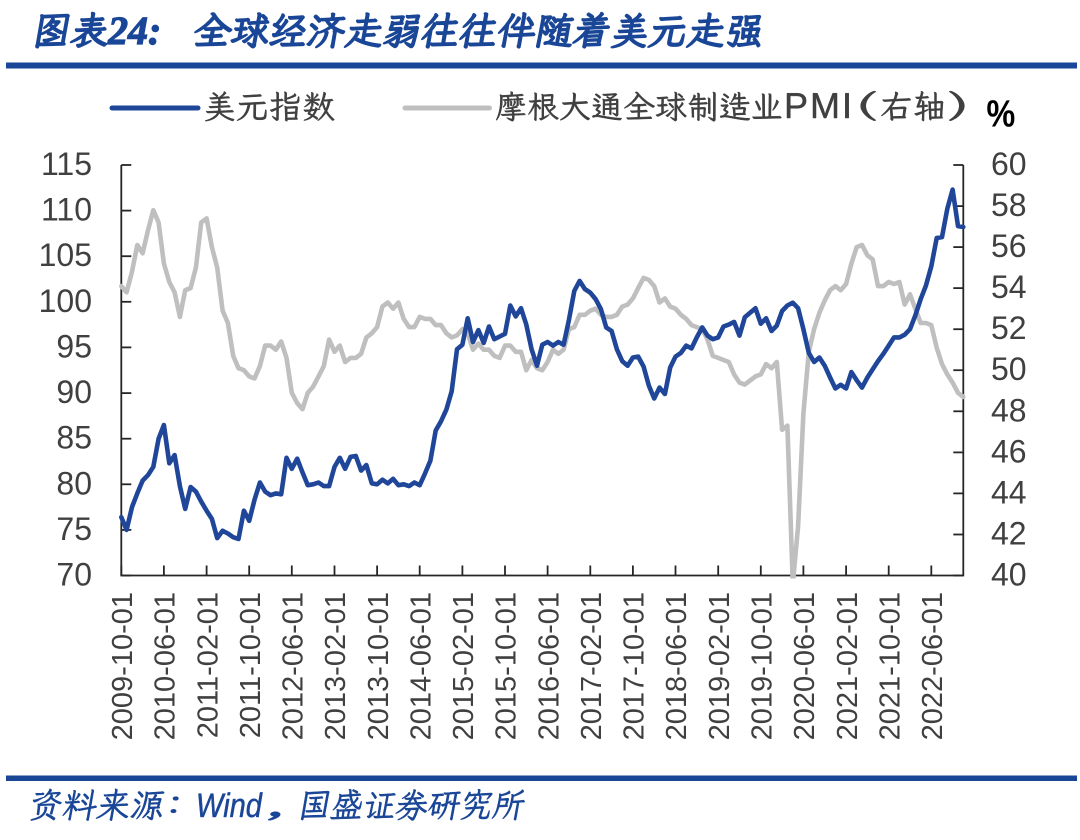  Describe the element at coordinates (464, 666) in the screenshot. I see `svg-text: 2015-02-01` at that location.